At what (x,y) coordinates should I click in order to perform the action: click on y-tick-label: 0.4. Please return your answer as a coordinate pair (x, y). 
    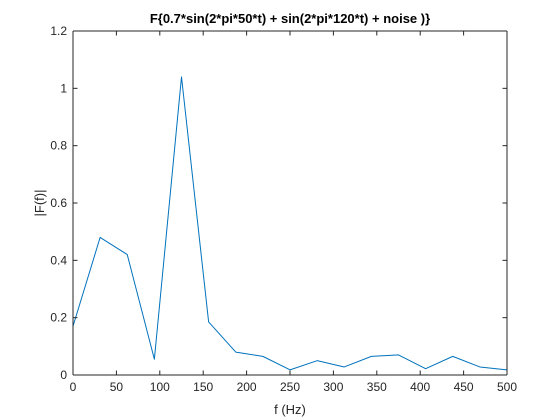
    Looking at the image, I should click on (58, 260).